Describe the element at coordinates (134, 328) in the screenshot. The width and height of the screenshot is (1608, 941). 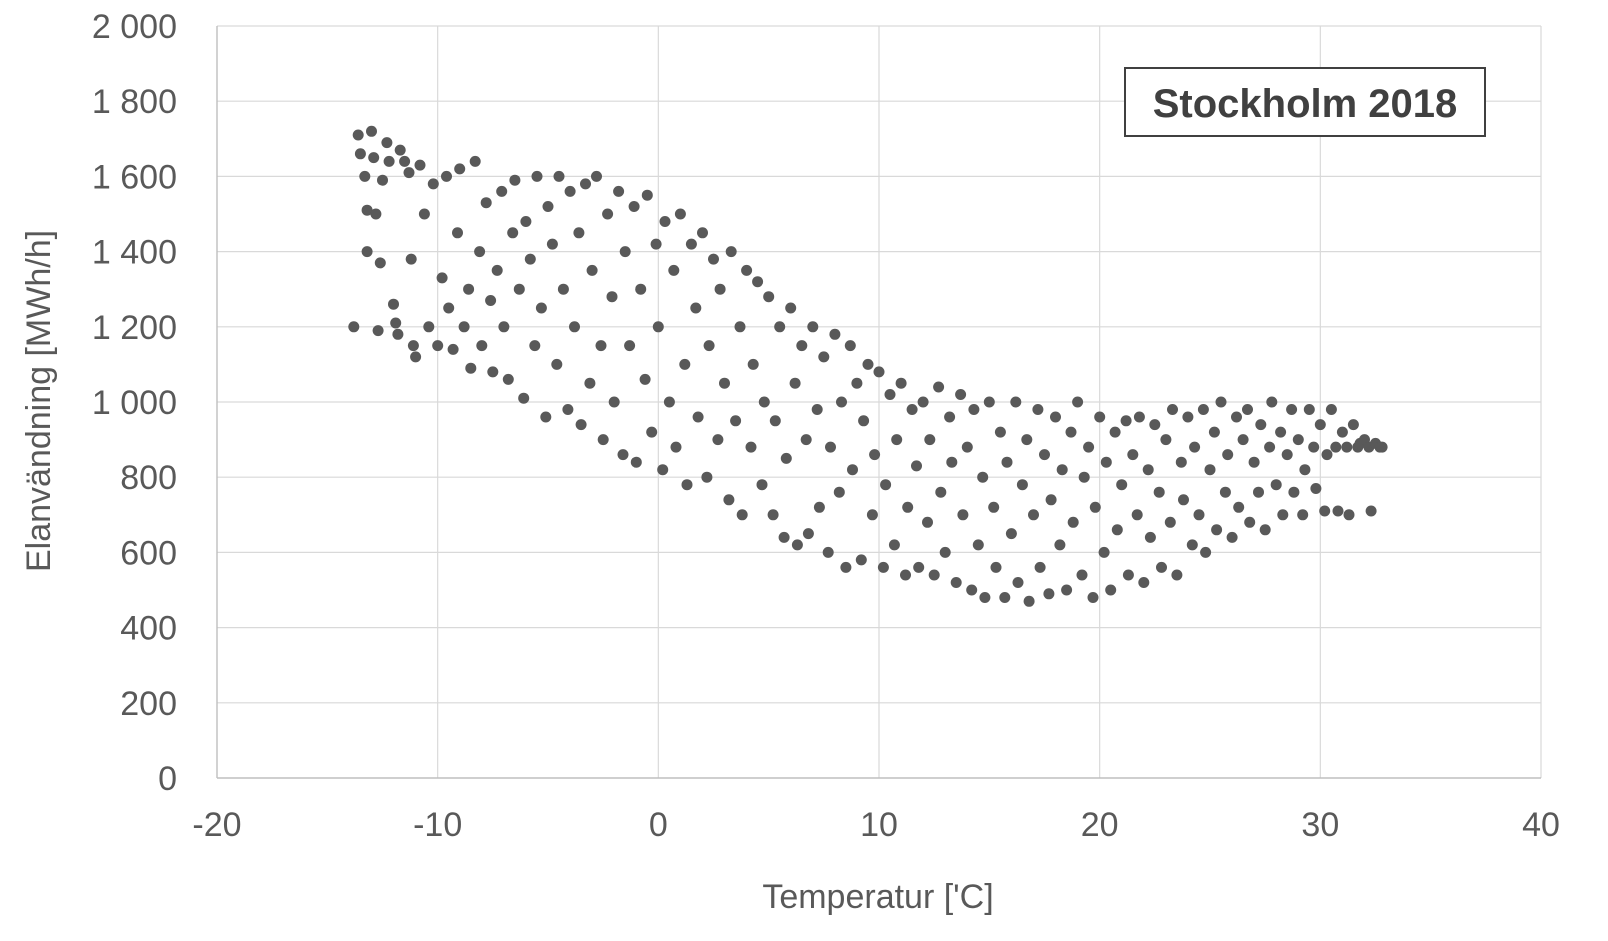
I see `y-tick-label: 1 200` at that location.